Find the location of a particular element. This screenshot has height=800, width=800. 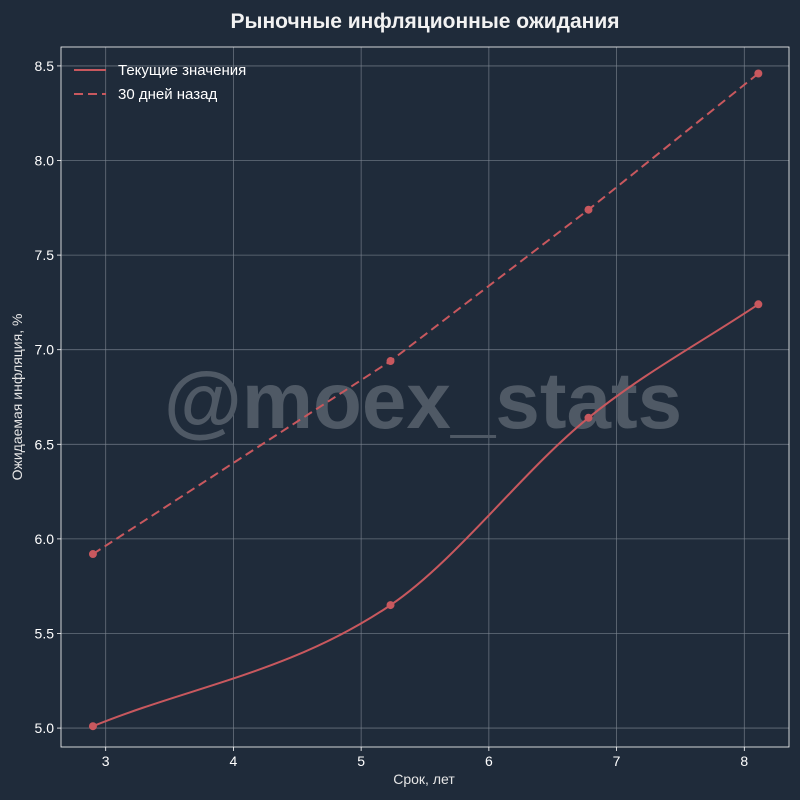

y-tick-label: 8.5 is located at coordinates (45, 66).